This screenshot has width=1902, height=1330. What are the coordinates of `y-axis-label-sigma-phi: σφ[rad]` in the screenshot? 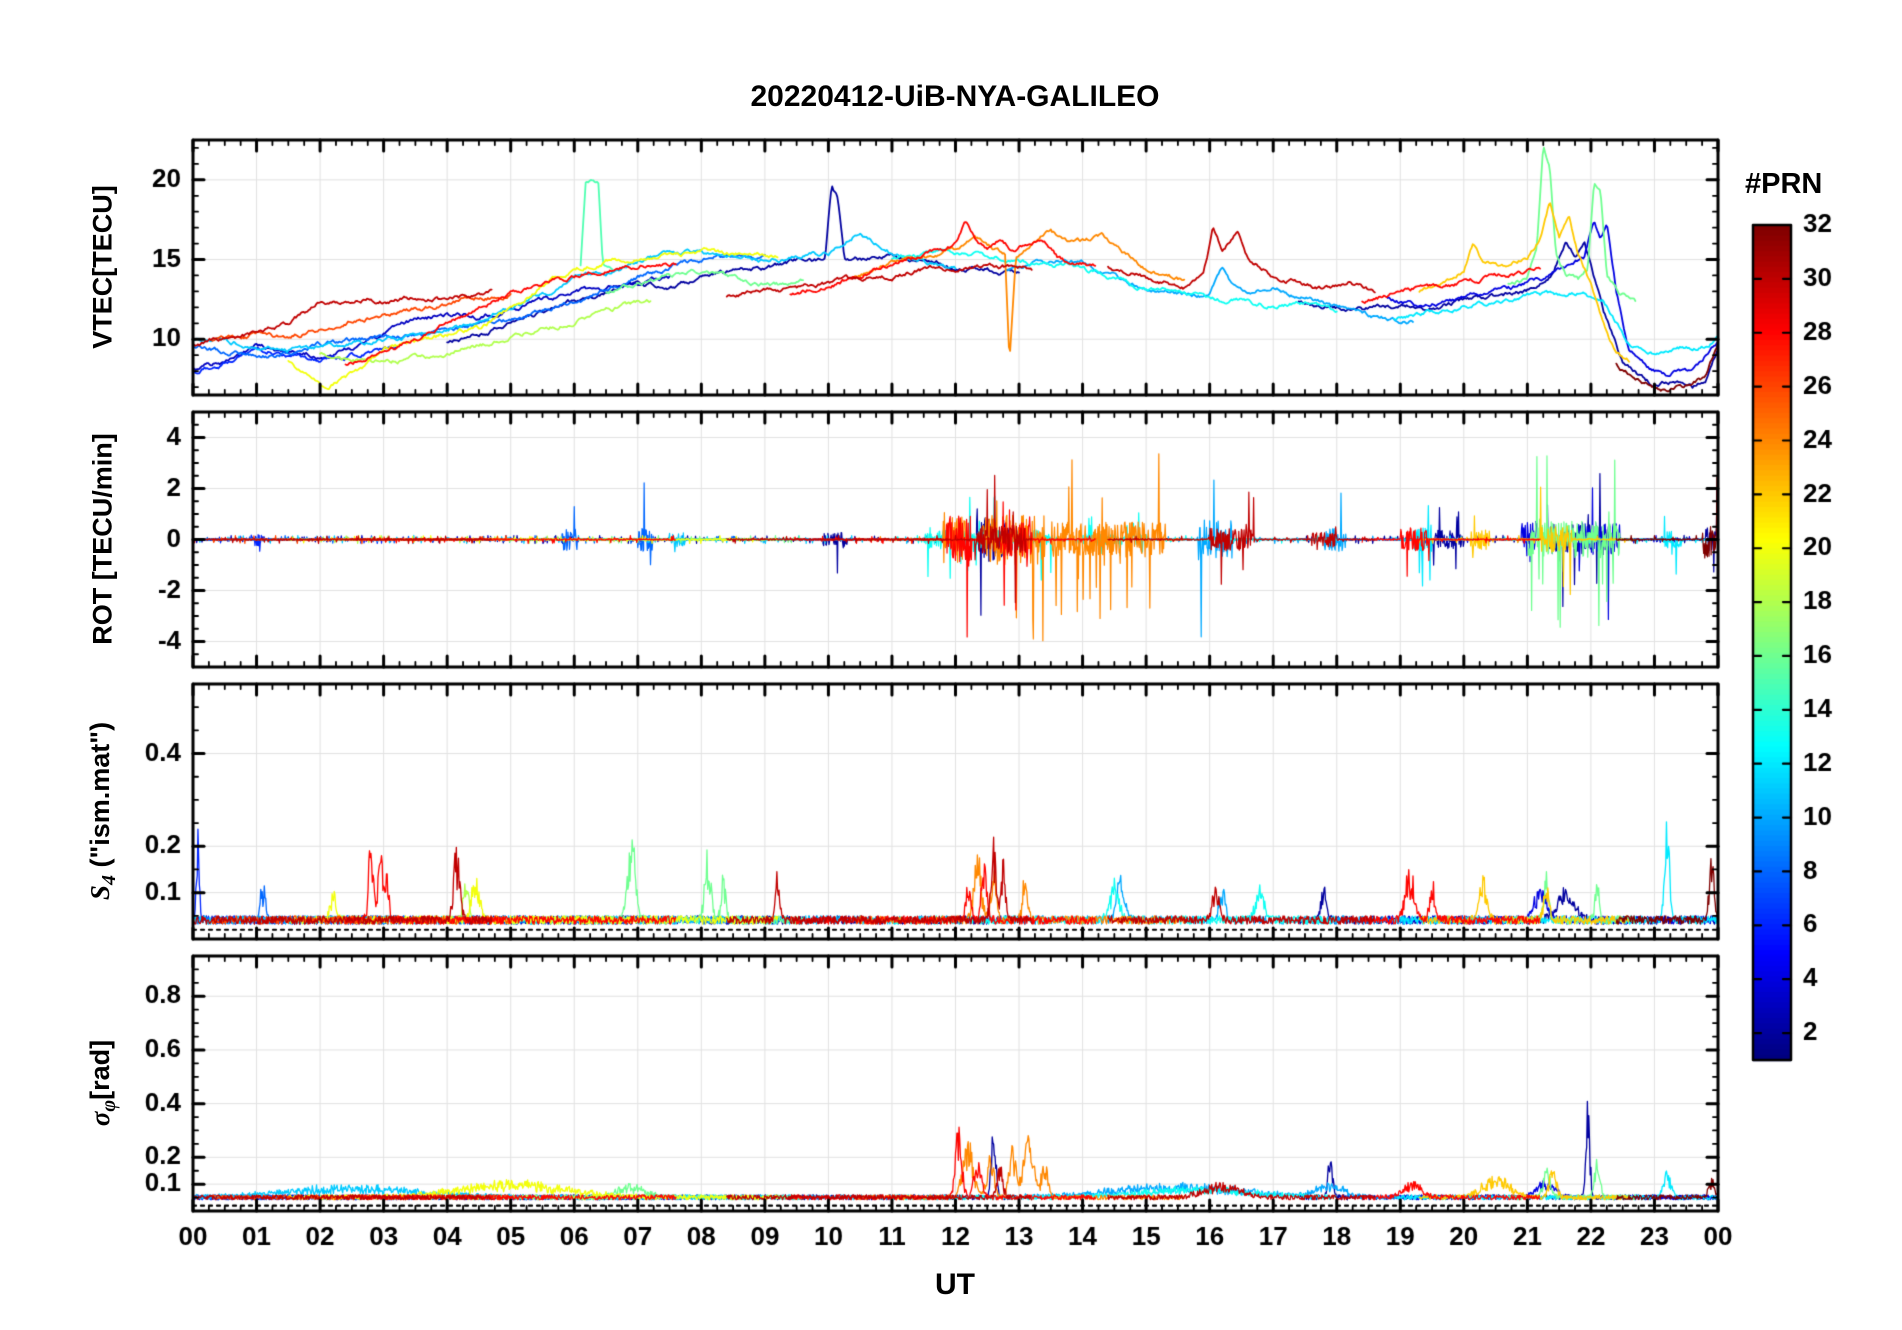 It's located at (103, 1083).